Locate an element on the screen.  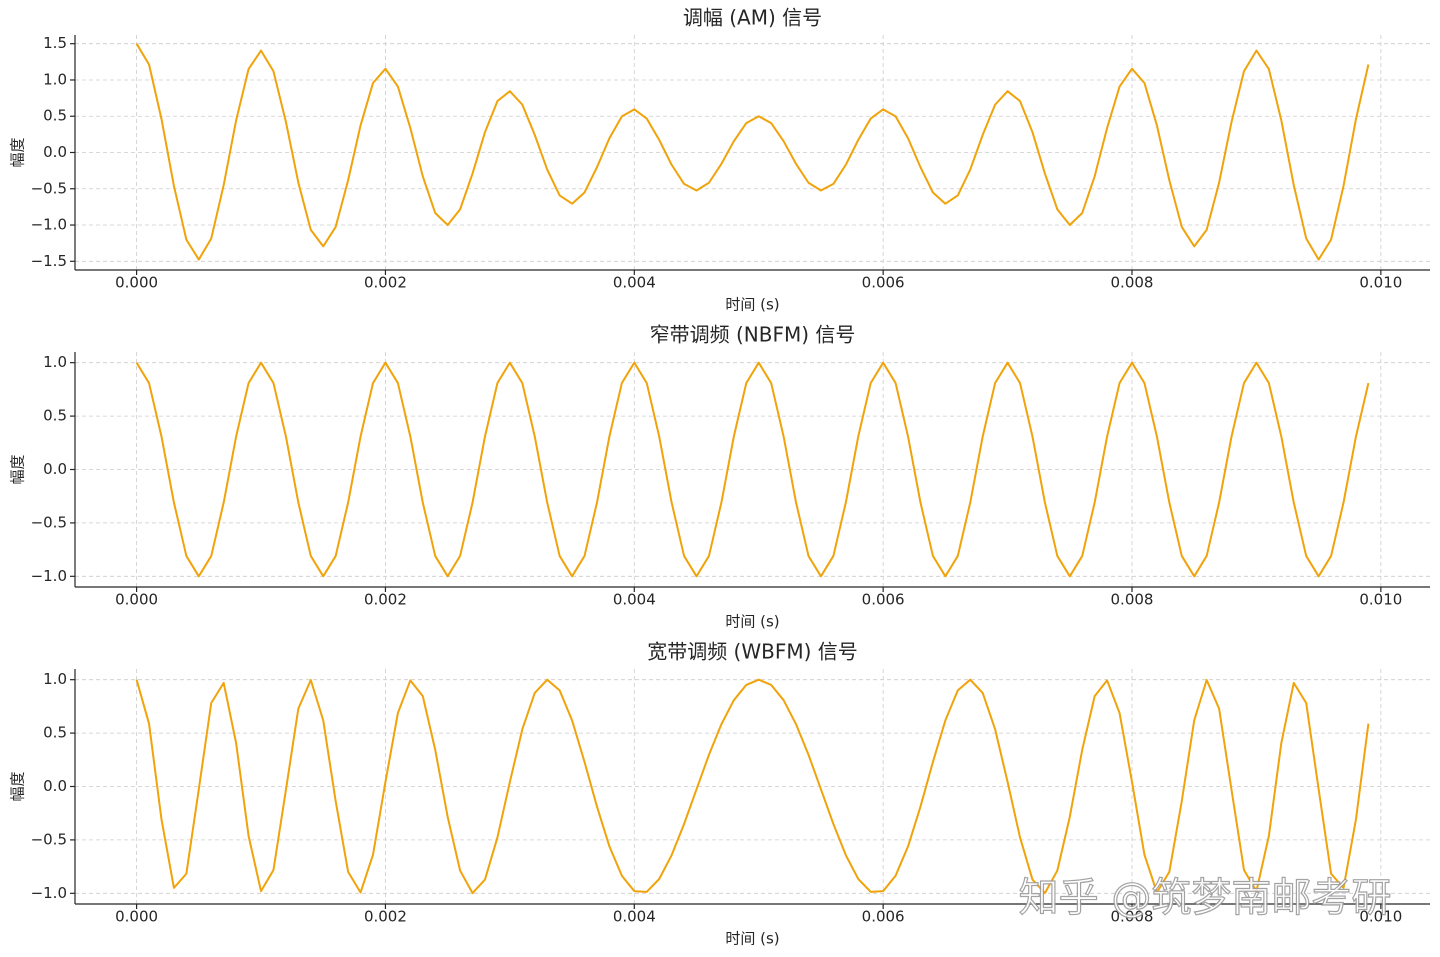
chart-title: 调幅 (AM) 信号 is located at coordinates (752, 18).